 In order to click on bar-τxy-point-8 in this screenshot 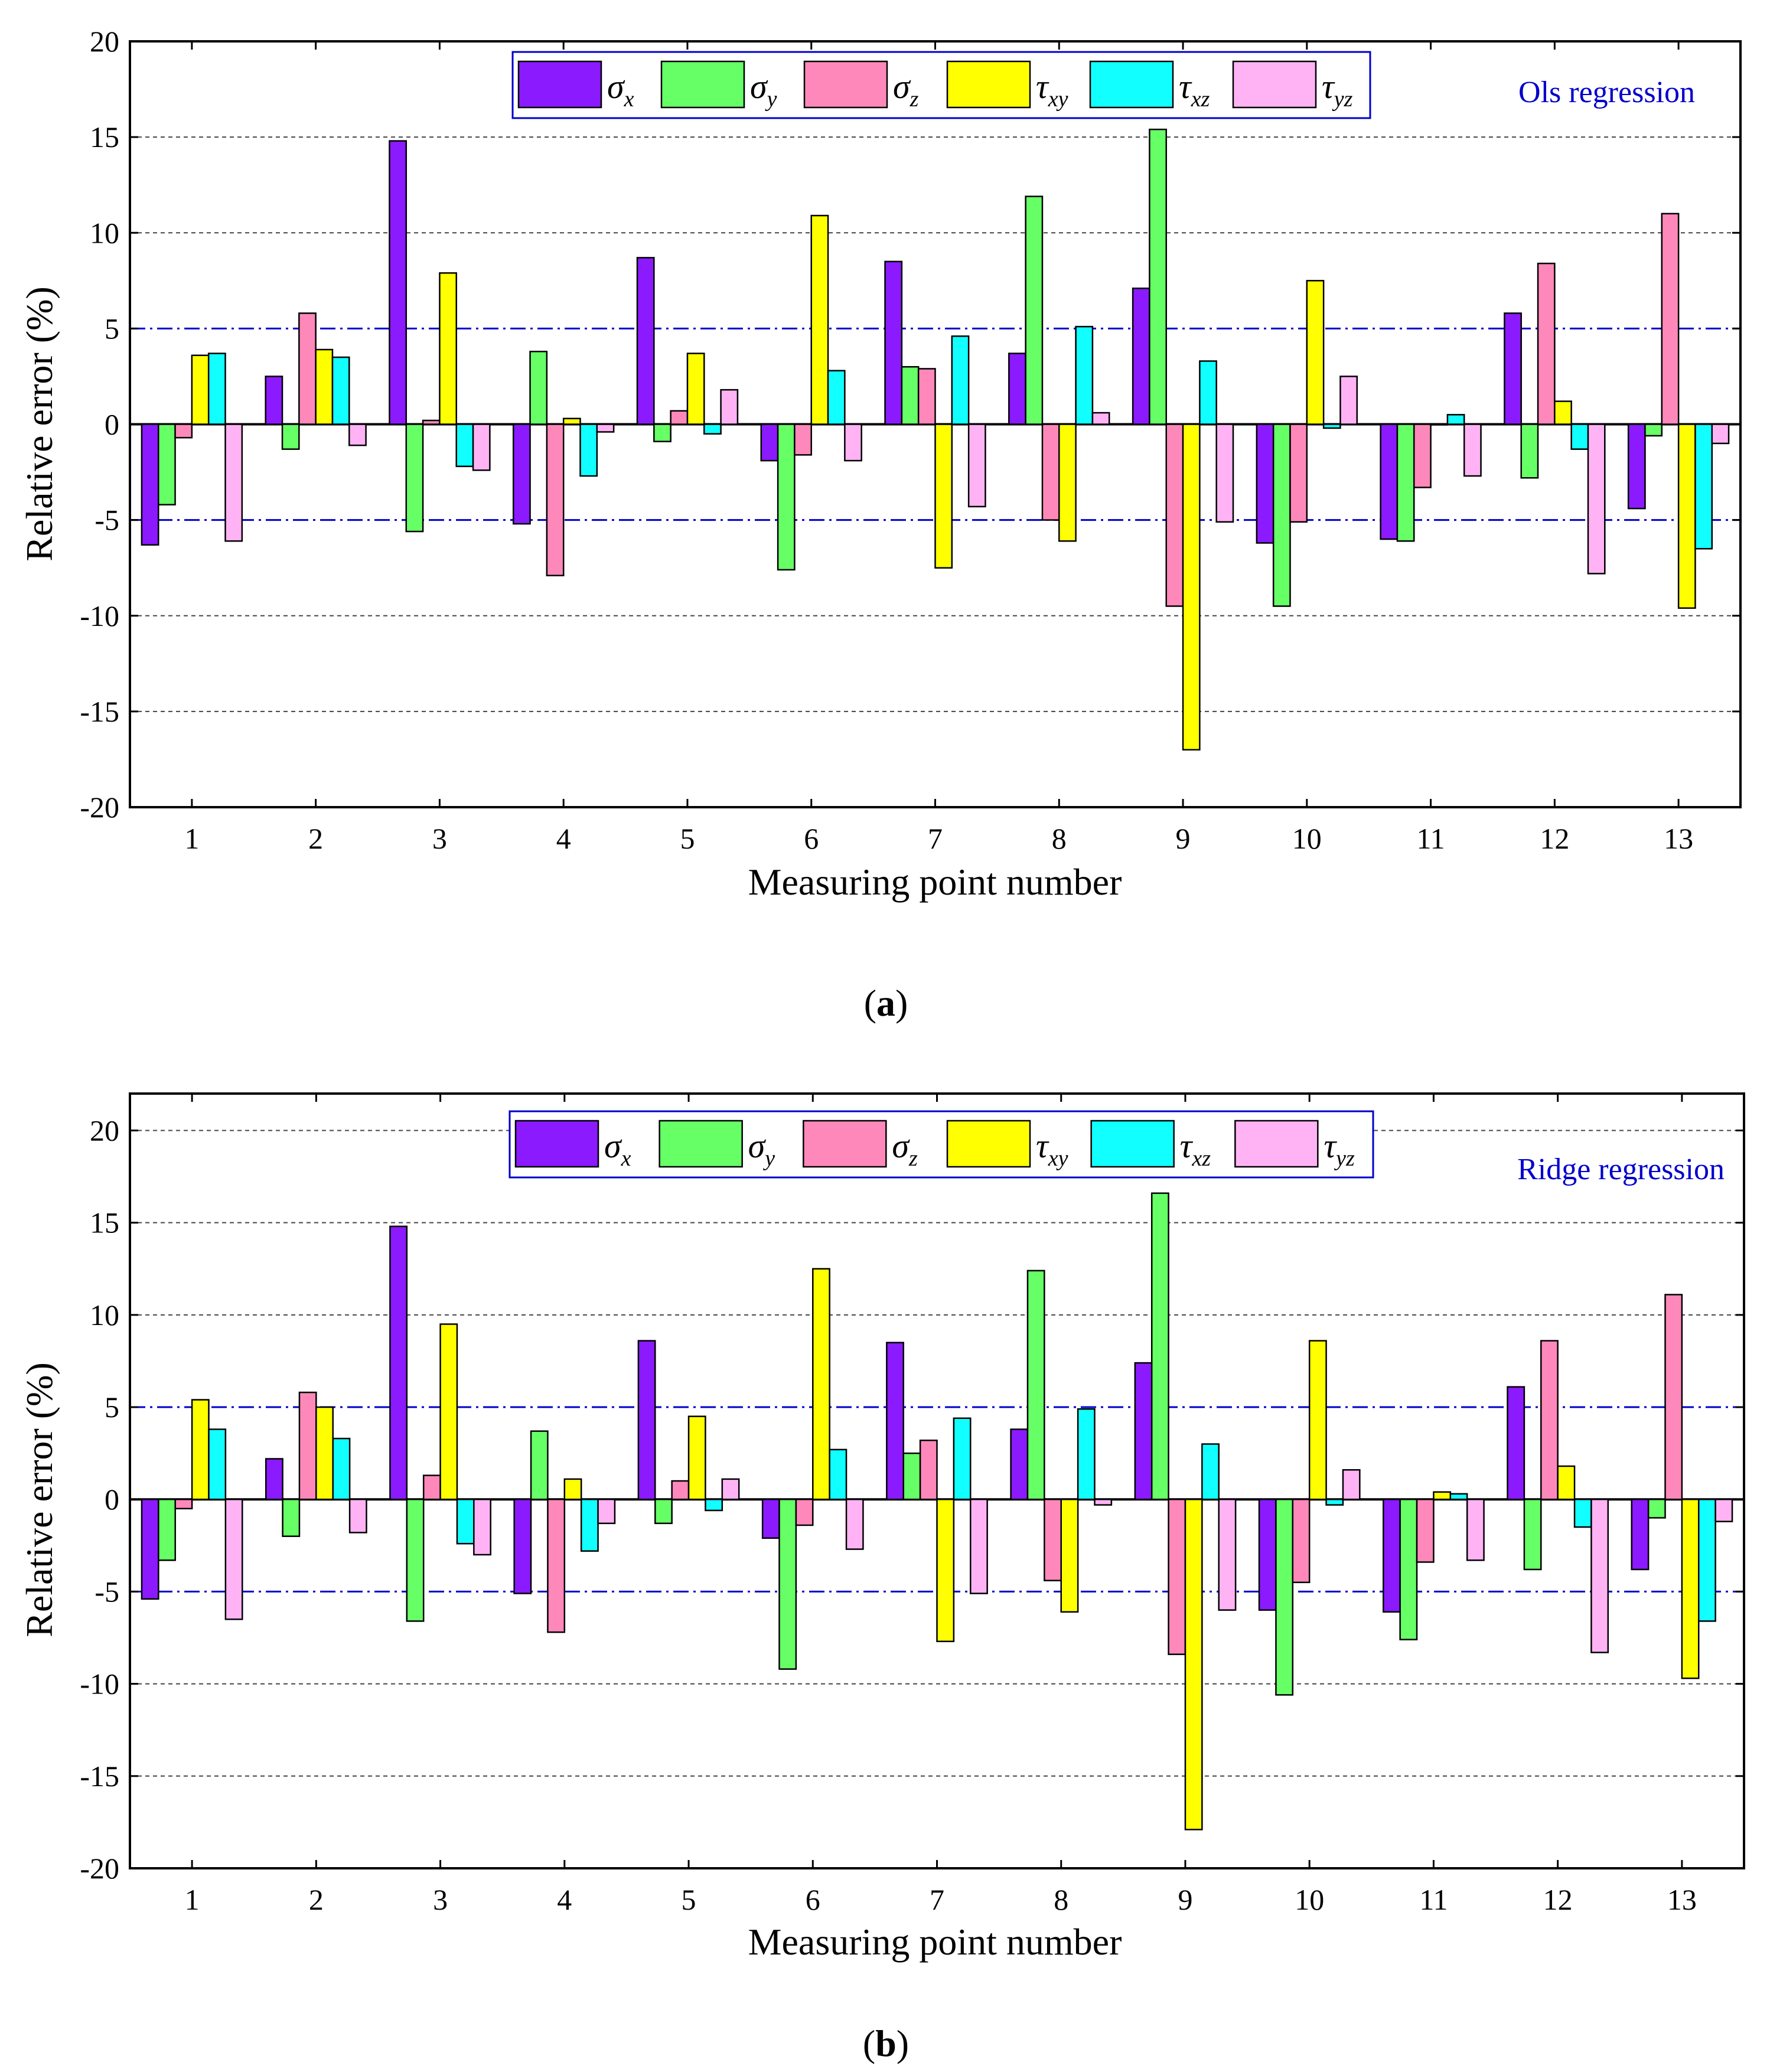, I will do `click(1069, 1555)`.